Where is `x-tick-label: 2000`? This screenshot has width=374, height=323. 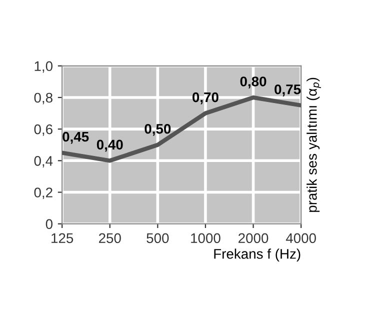
x-tick-label: 2000 is located at coordinates (253, 238).